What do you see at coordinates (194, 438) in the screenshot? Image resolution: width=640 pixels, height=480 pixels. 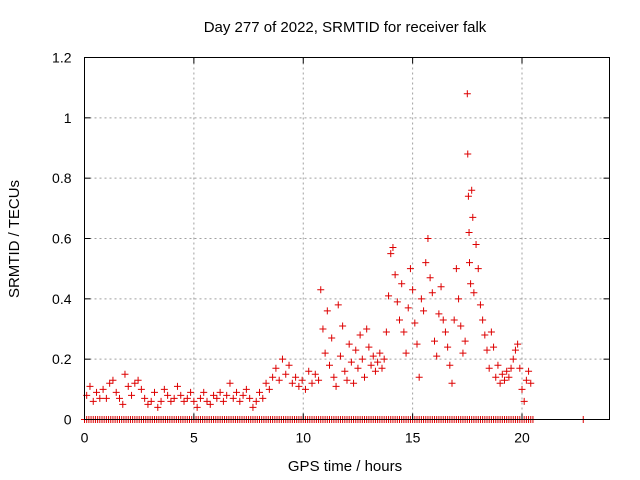 I see `x-tick-label: 5` at bounding box center [194, 438].